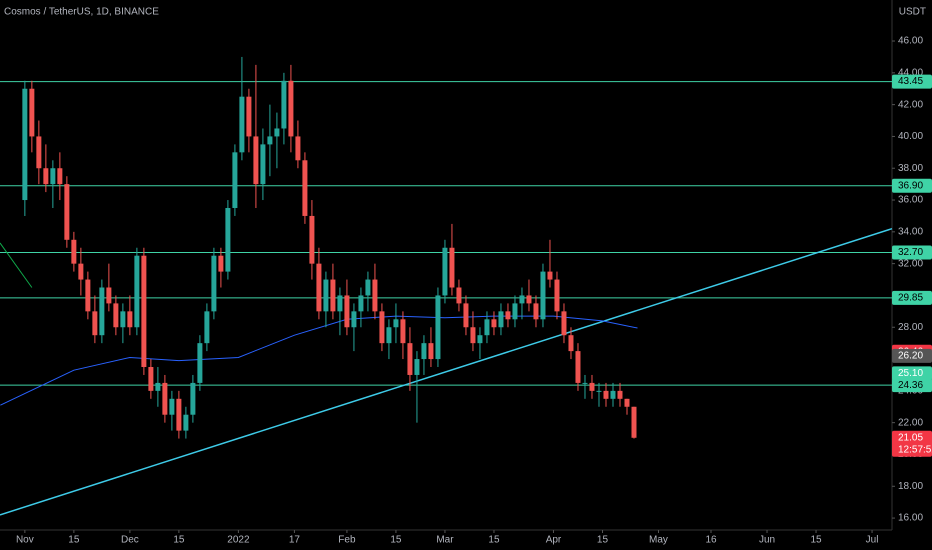 This screenshot has width=932, height=550. What do you see at coordinates (16, 265) in the screenshot?
I see `drawing-line` at bounding box center [16, 265].